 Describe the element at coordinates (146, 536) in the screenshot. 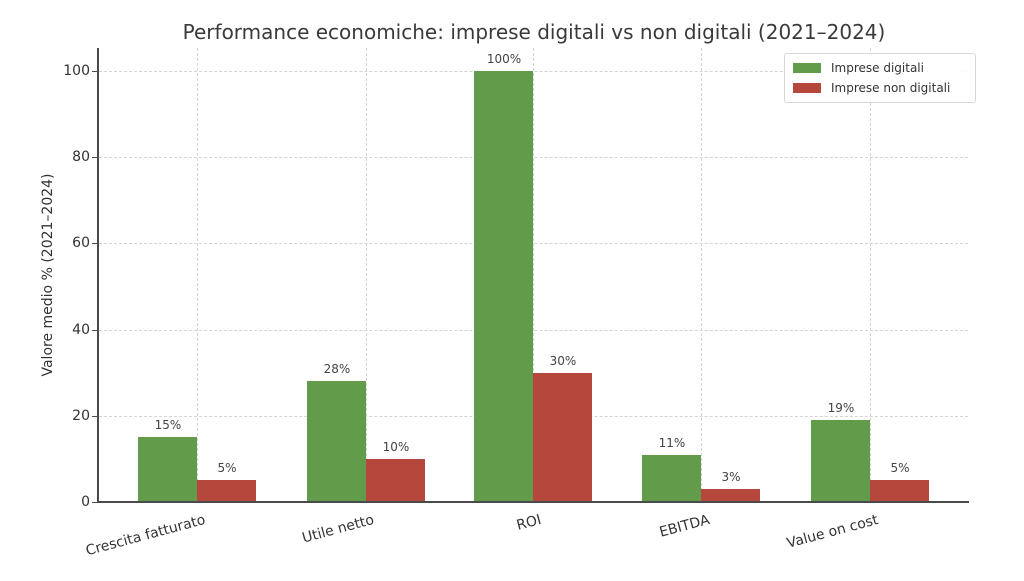

I see `x-tick-crescita-fatturato: Crescita fatturato` at that location.